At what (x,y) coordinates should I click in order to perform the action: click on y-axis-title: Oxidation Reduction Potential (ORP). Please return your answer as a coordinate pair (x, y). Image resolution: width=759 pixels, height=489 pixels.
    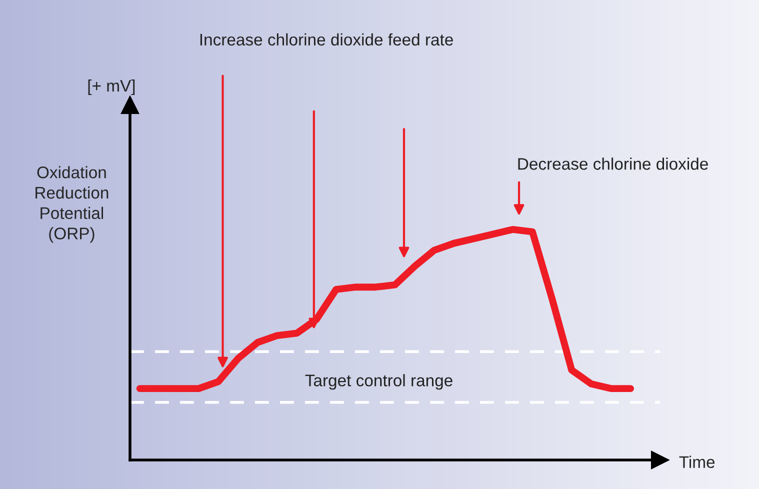
    Looking at the image, I should click on (72, 204).